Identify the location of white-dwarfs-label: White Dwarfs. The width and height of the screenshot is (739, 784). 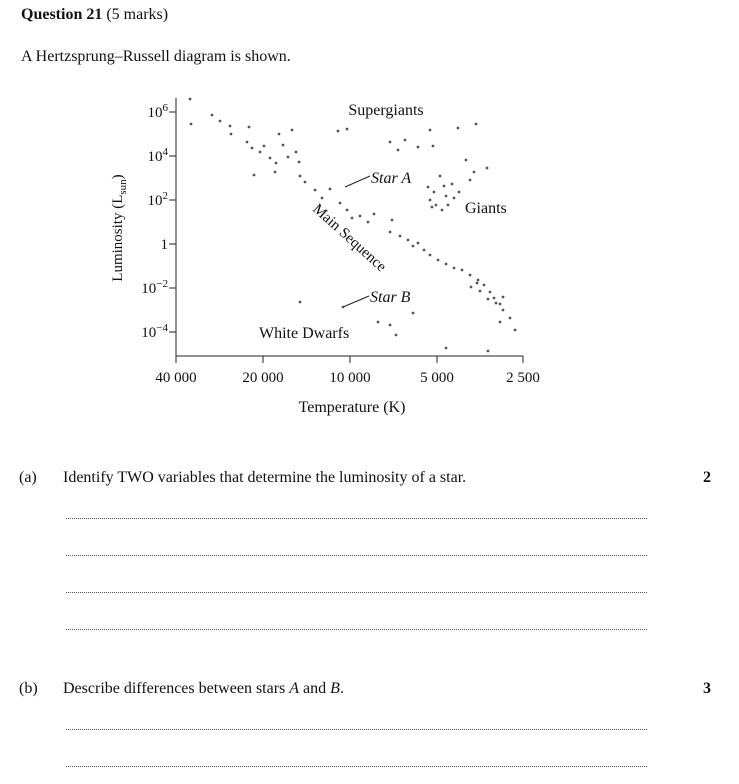
(304, 333).